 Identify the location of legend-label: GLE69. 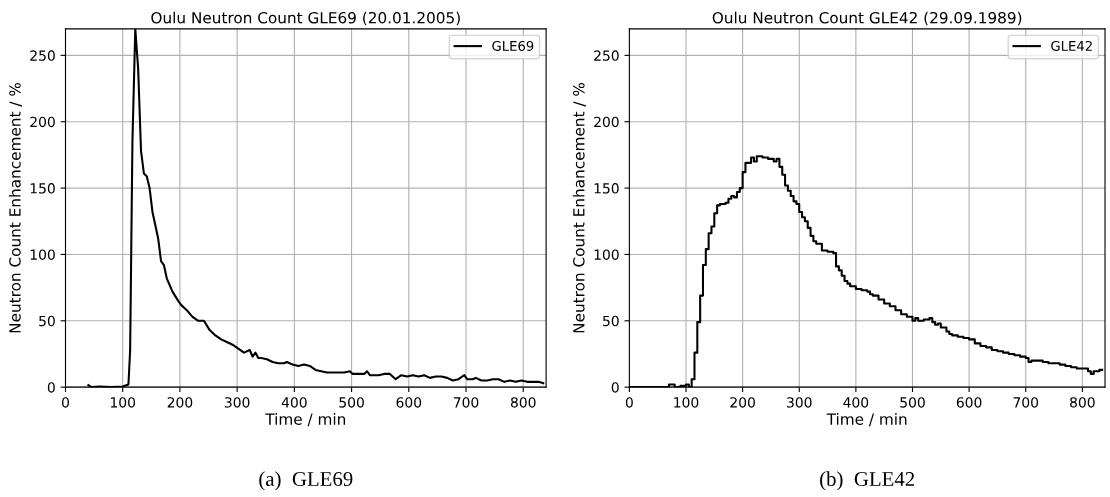
(513, 45).